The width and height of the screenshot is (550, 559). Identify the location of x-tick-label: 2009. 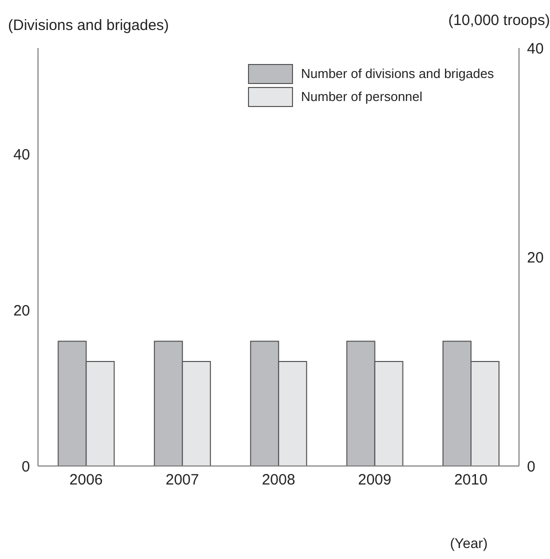
(375, 480).